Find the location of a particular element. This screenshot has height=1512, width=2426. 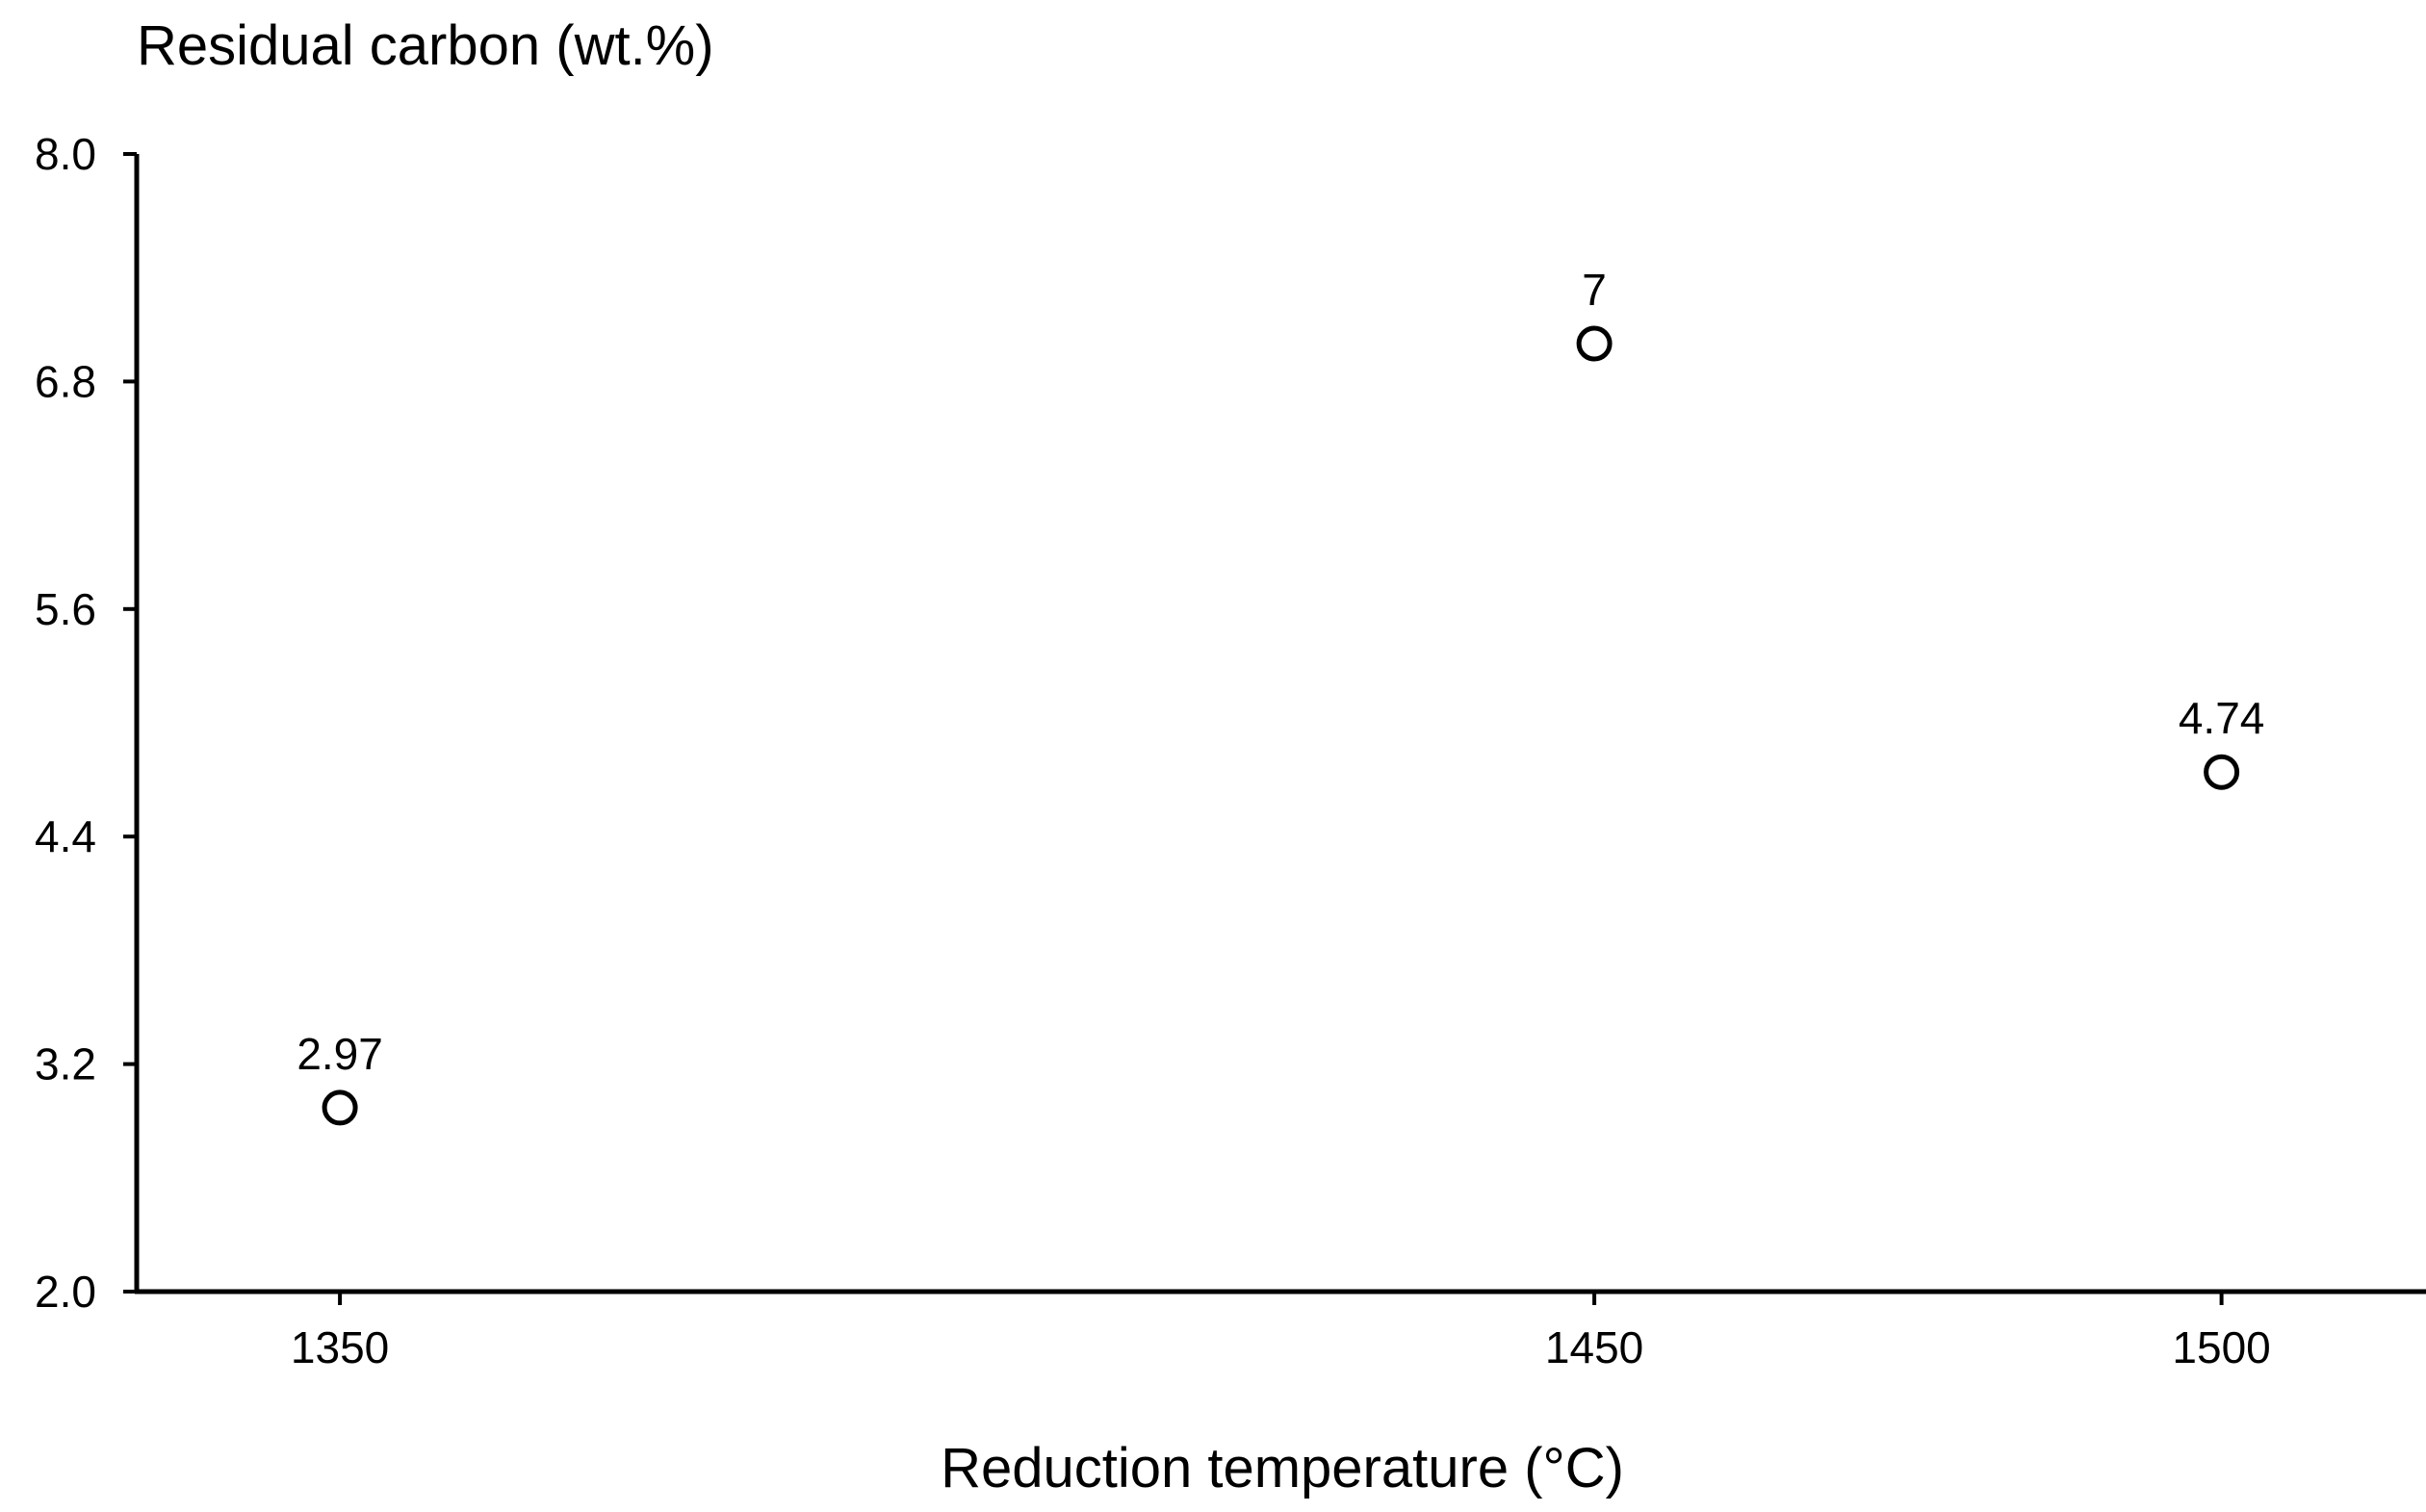

x-axis-title: Reduction temperature (°C) is located at coordinates (1283, 1468).